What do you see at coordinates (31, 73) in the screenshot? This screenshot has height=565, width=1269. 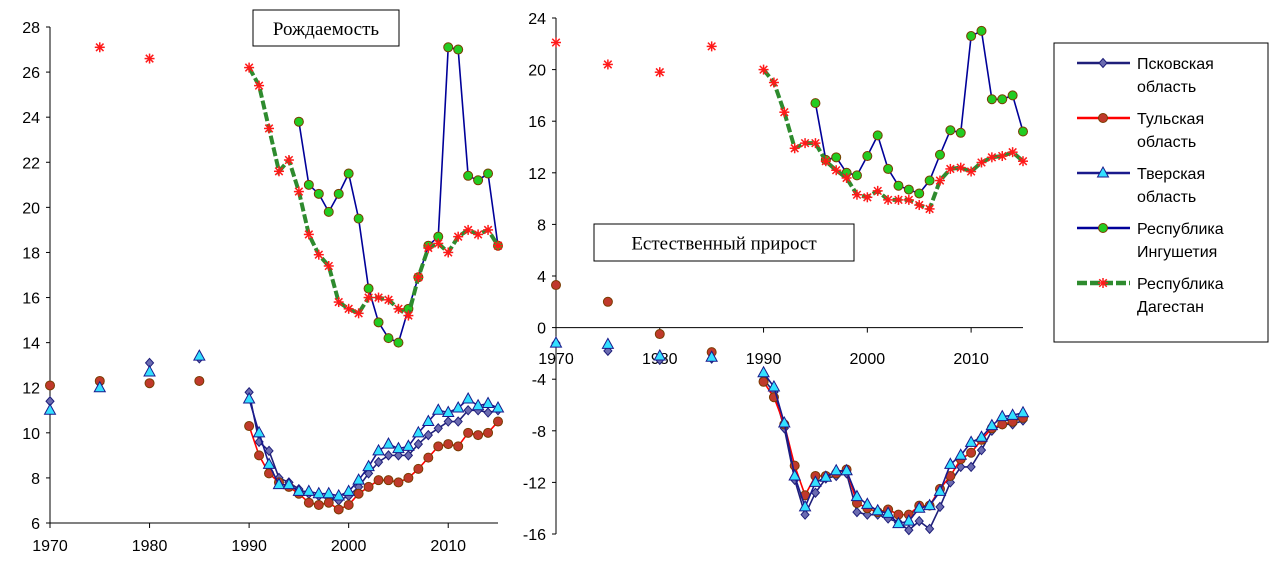 I see `y-tick-label: 26` at bounding box center [31, 73].